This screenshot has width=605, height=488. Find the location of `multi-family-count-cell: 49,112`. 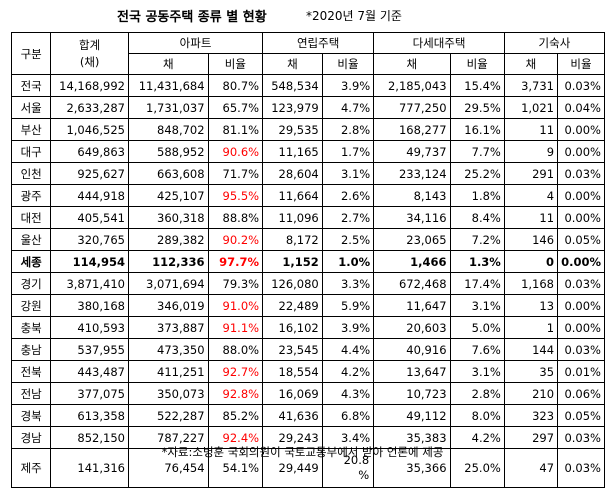

multi-family-count-cell: 49,112 is located at coordinates (412, 415).